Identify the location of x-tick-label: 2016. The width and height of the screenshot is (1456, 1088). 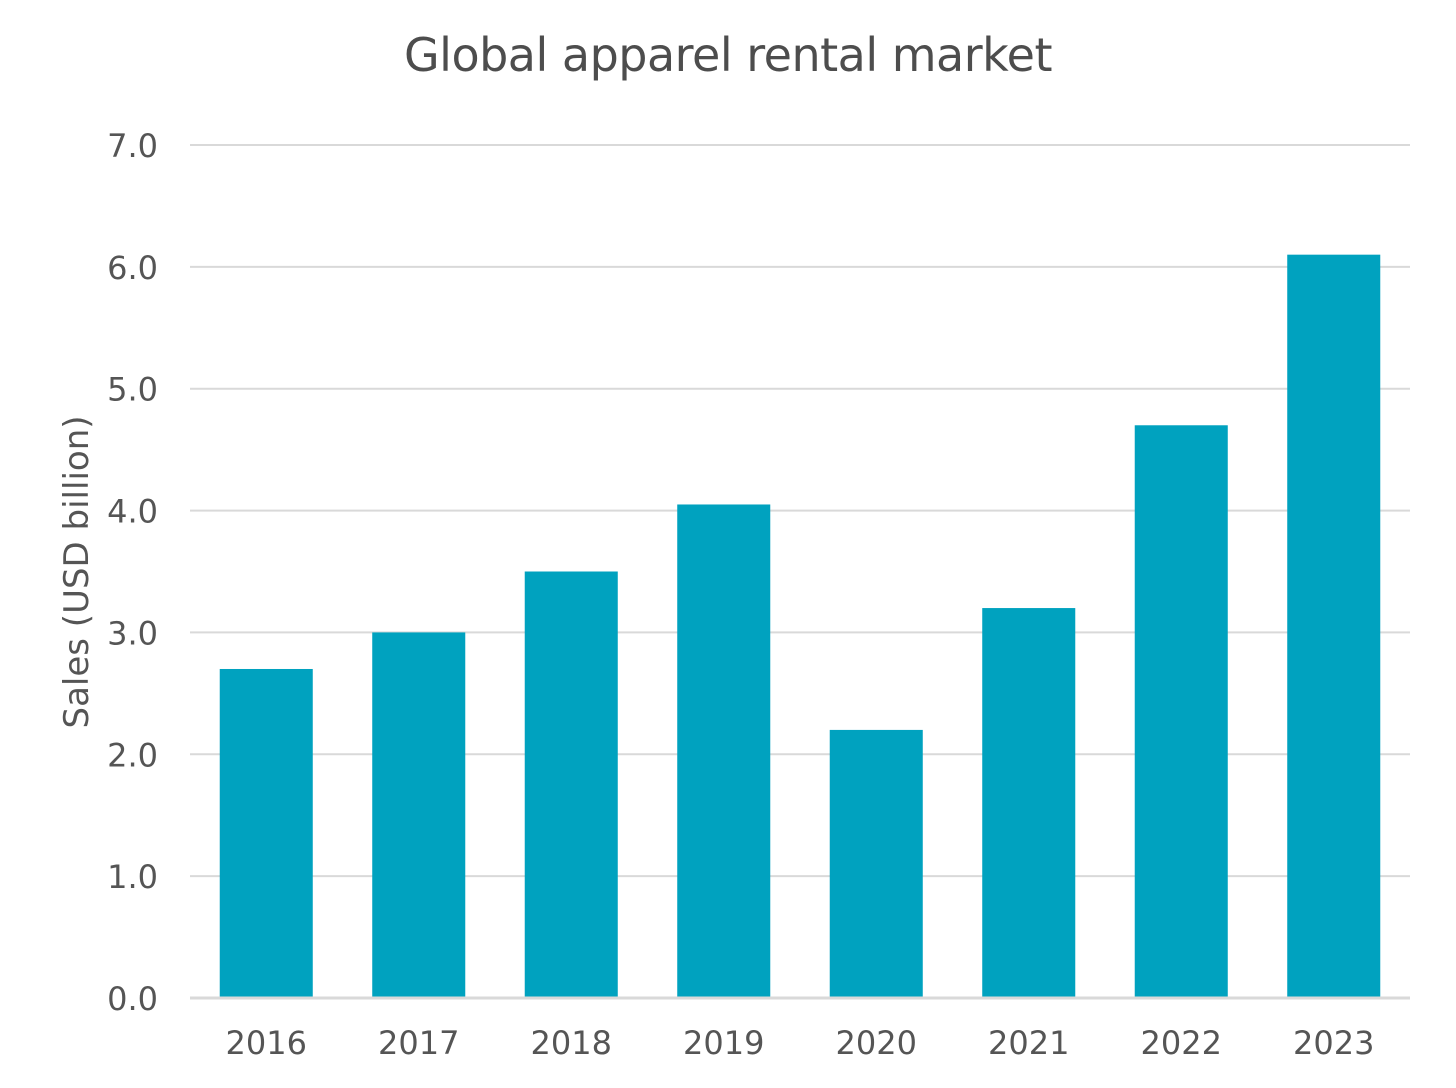
(266, 1043).